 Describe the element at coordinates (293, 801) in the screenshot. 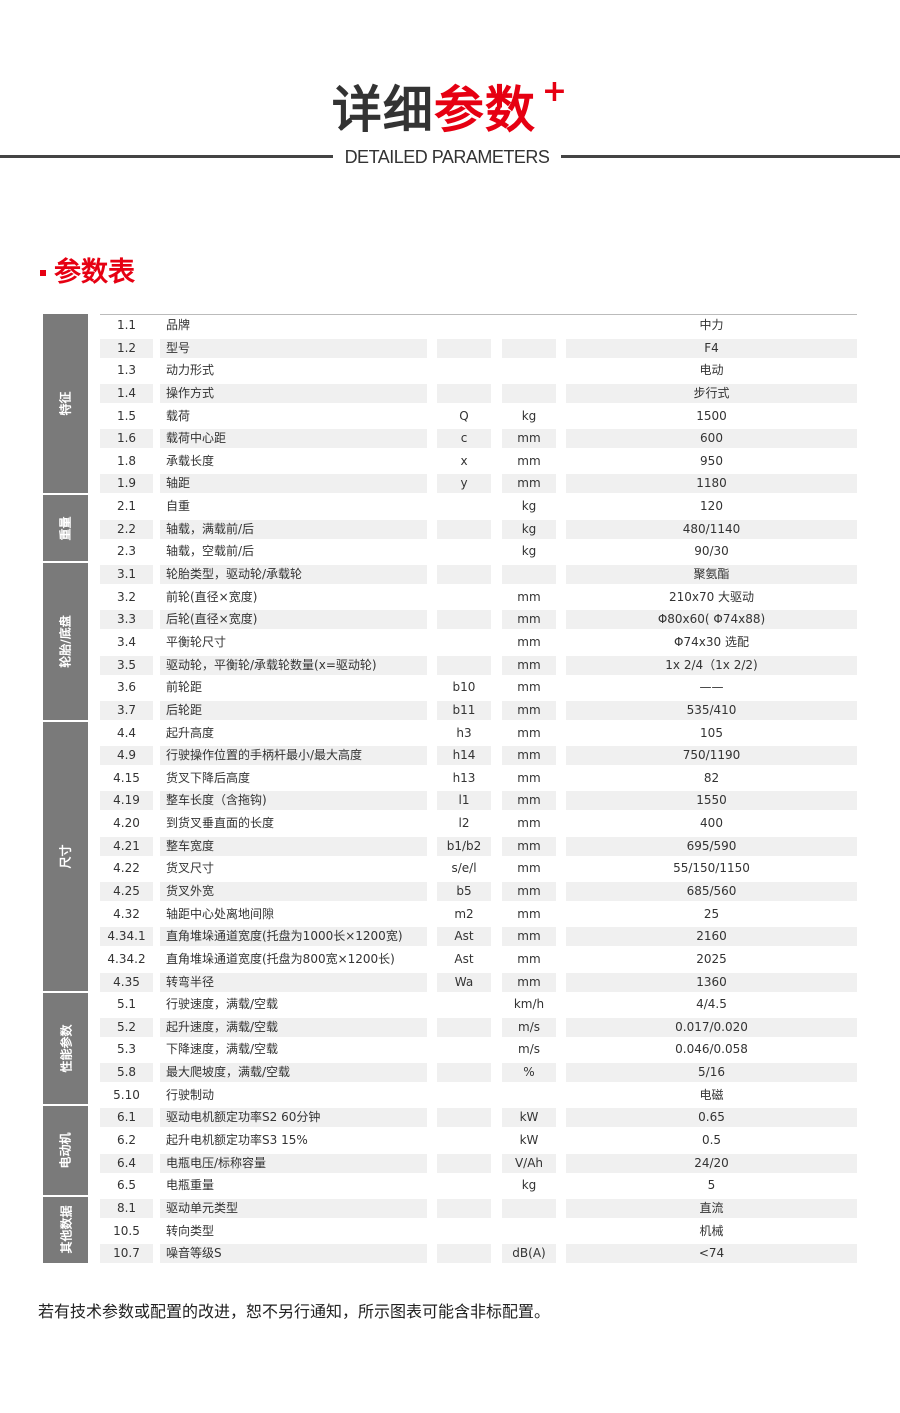

I see `param-name: 整车长度（含拖钩)` at that location.